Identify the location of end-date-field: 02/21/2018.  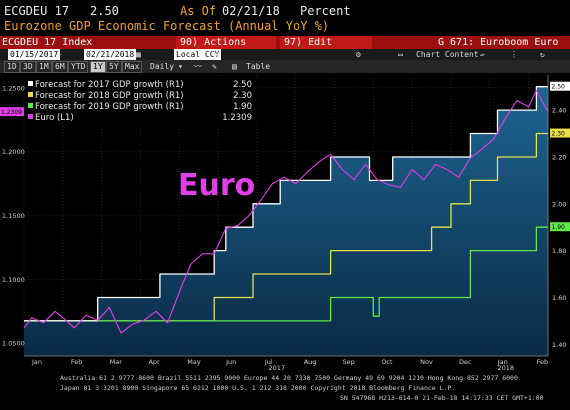
(110, 54).